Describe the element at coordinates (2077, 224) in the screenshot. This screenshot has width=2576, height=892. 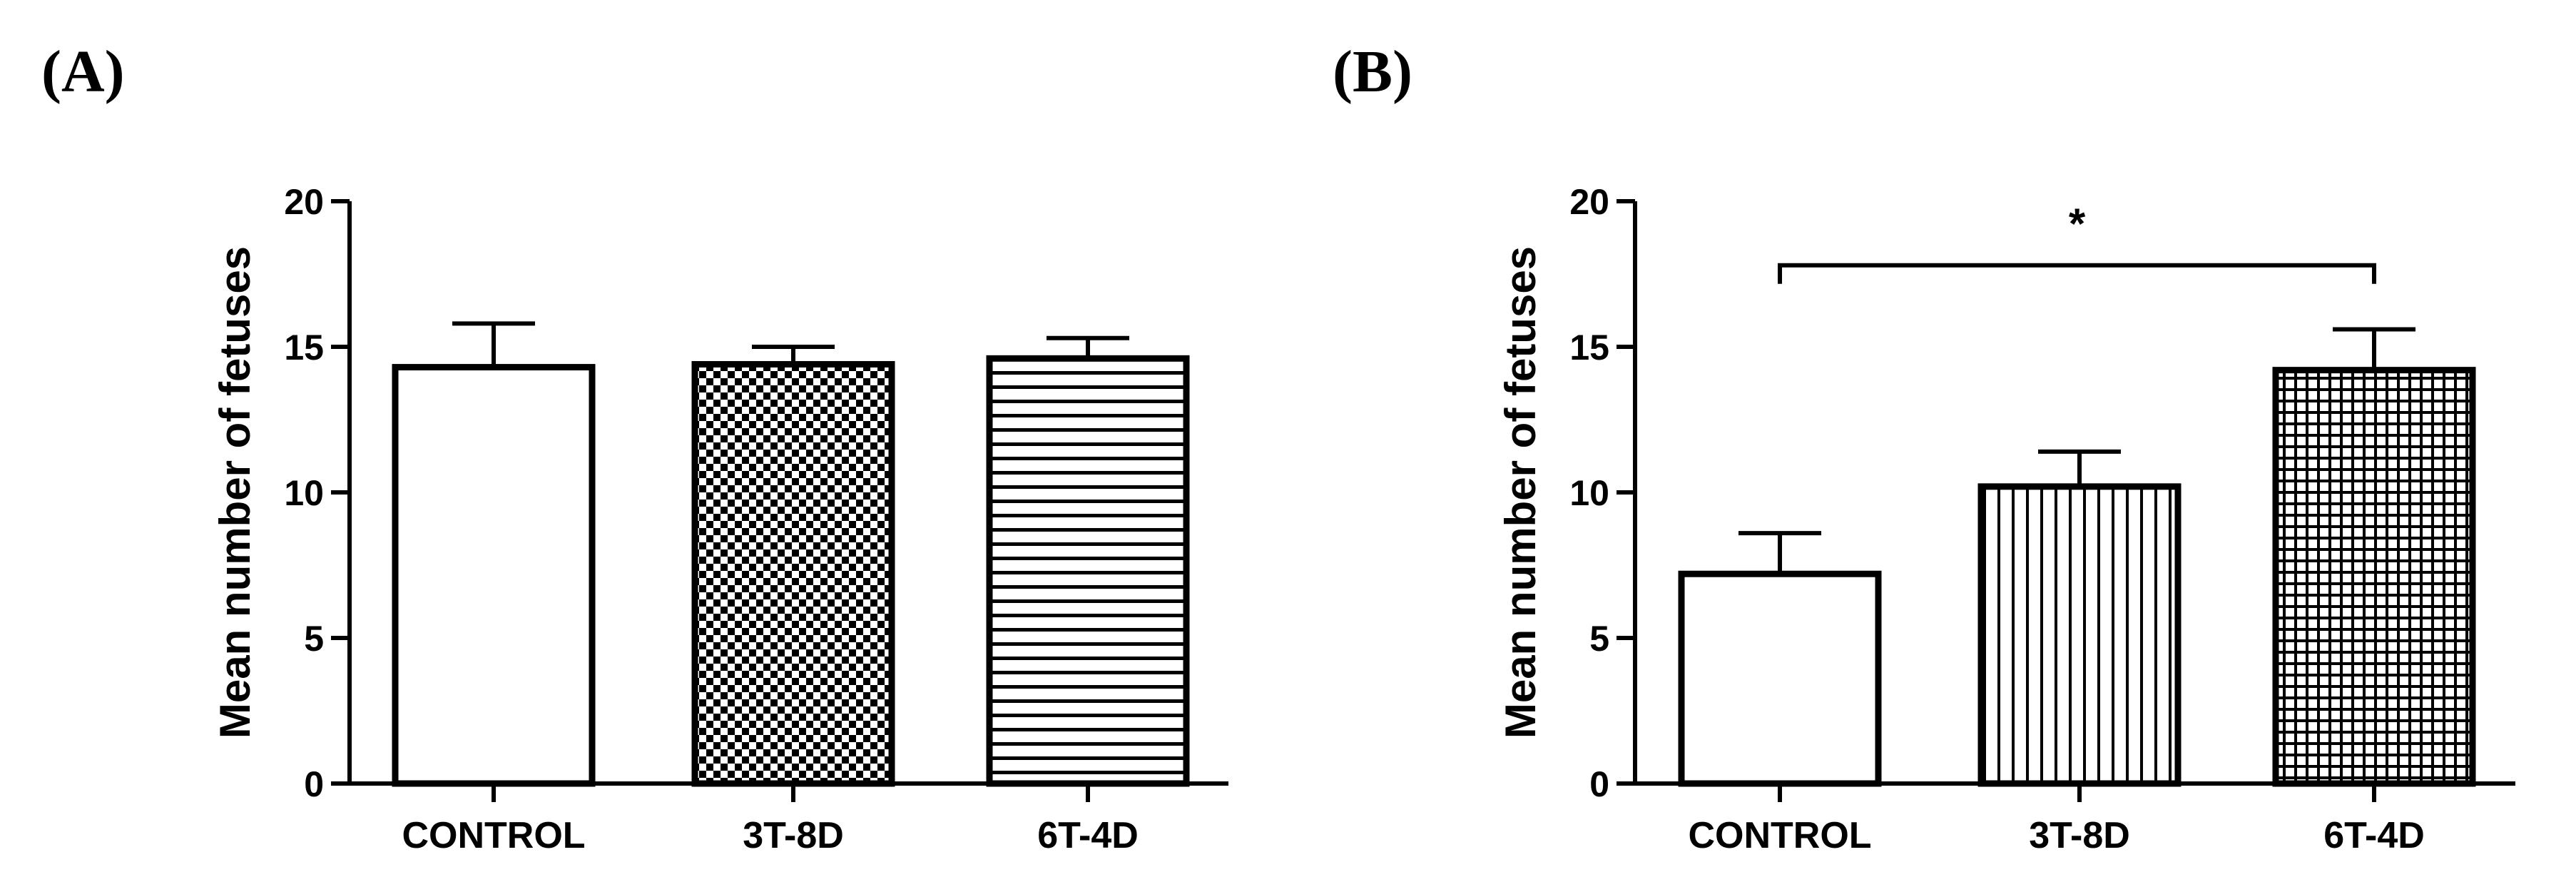
I see `significance-label: *` at that location.